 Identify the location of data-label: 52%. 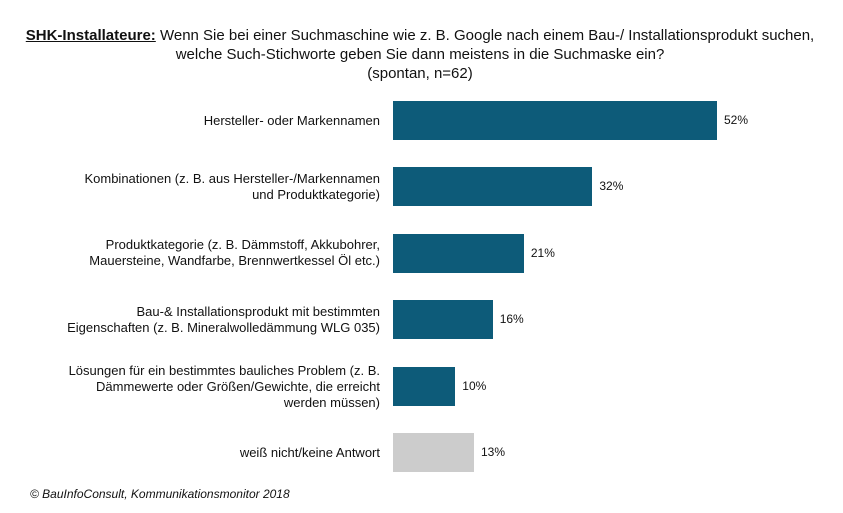
(736, 120).